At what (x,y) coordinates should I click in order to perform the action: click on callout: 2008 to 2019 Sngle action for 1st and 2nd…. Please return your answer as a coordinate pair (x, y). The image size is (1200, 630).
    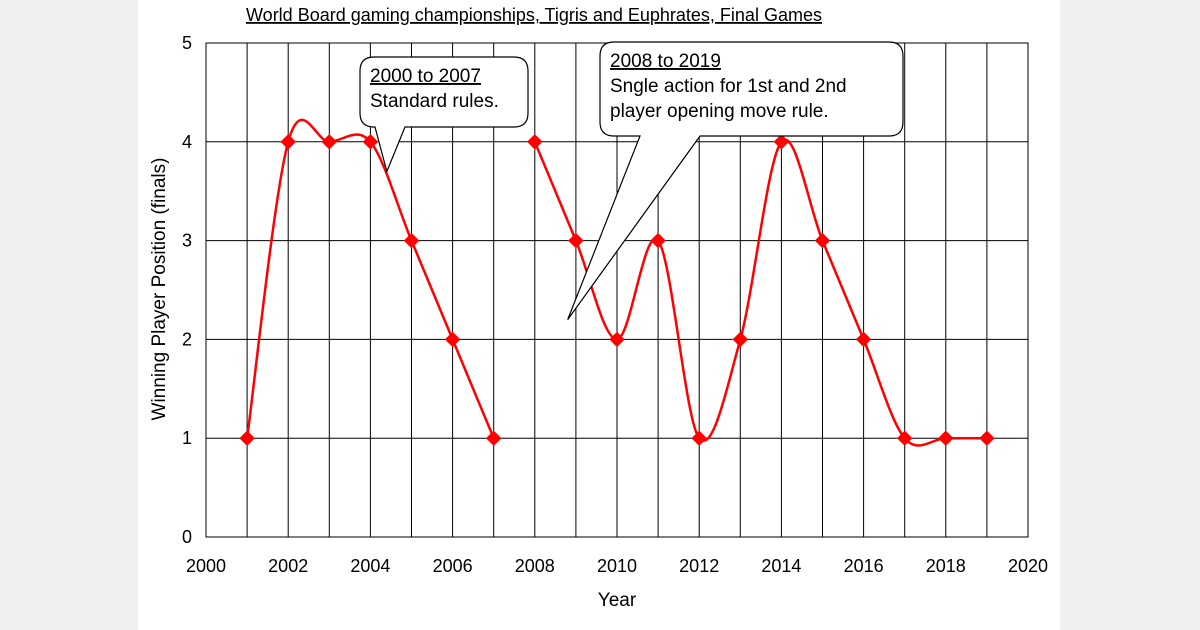
    Looking at the image, I should click on (735, 180).